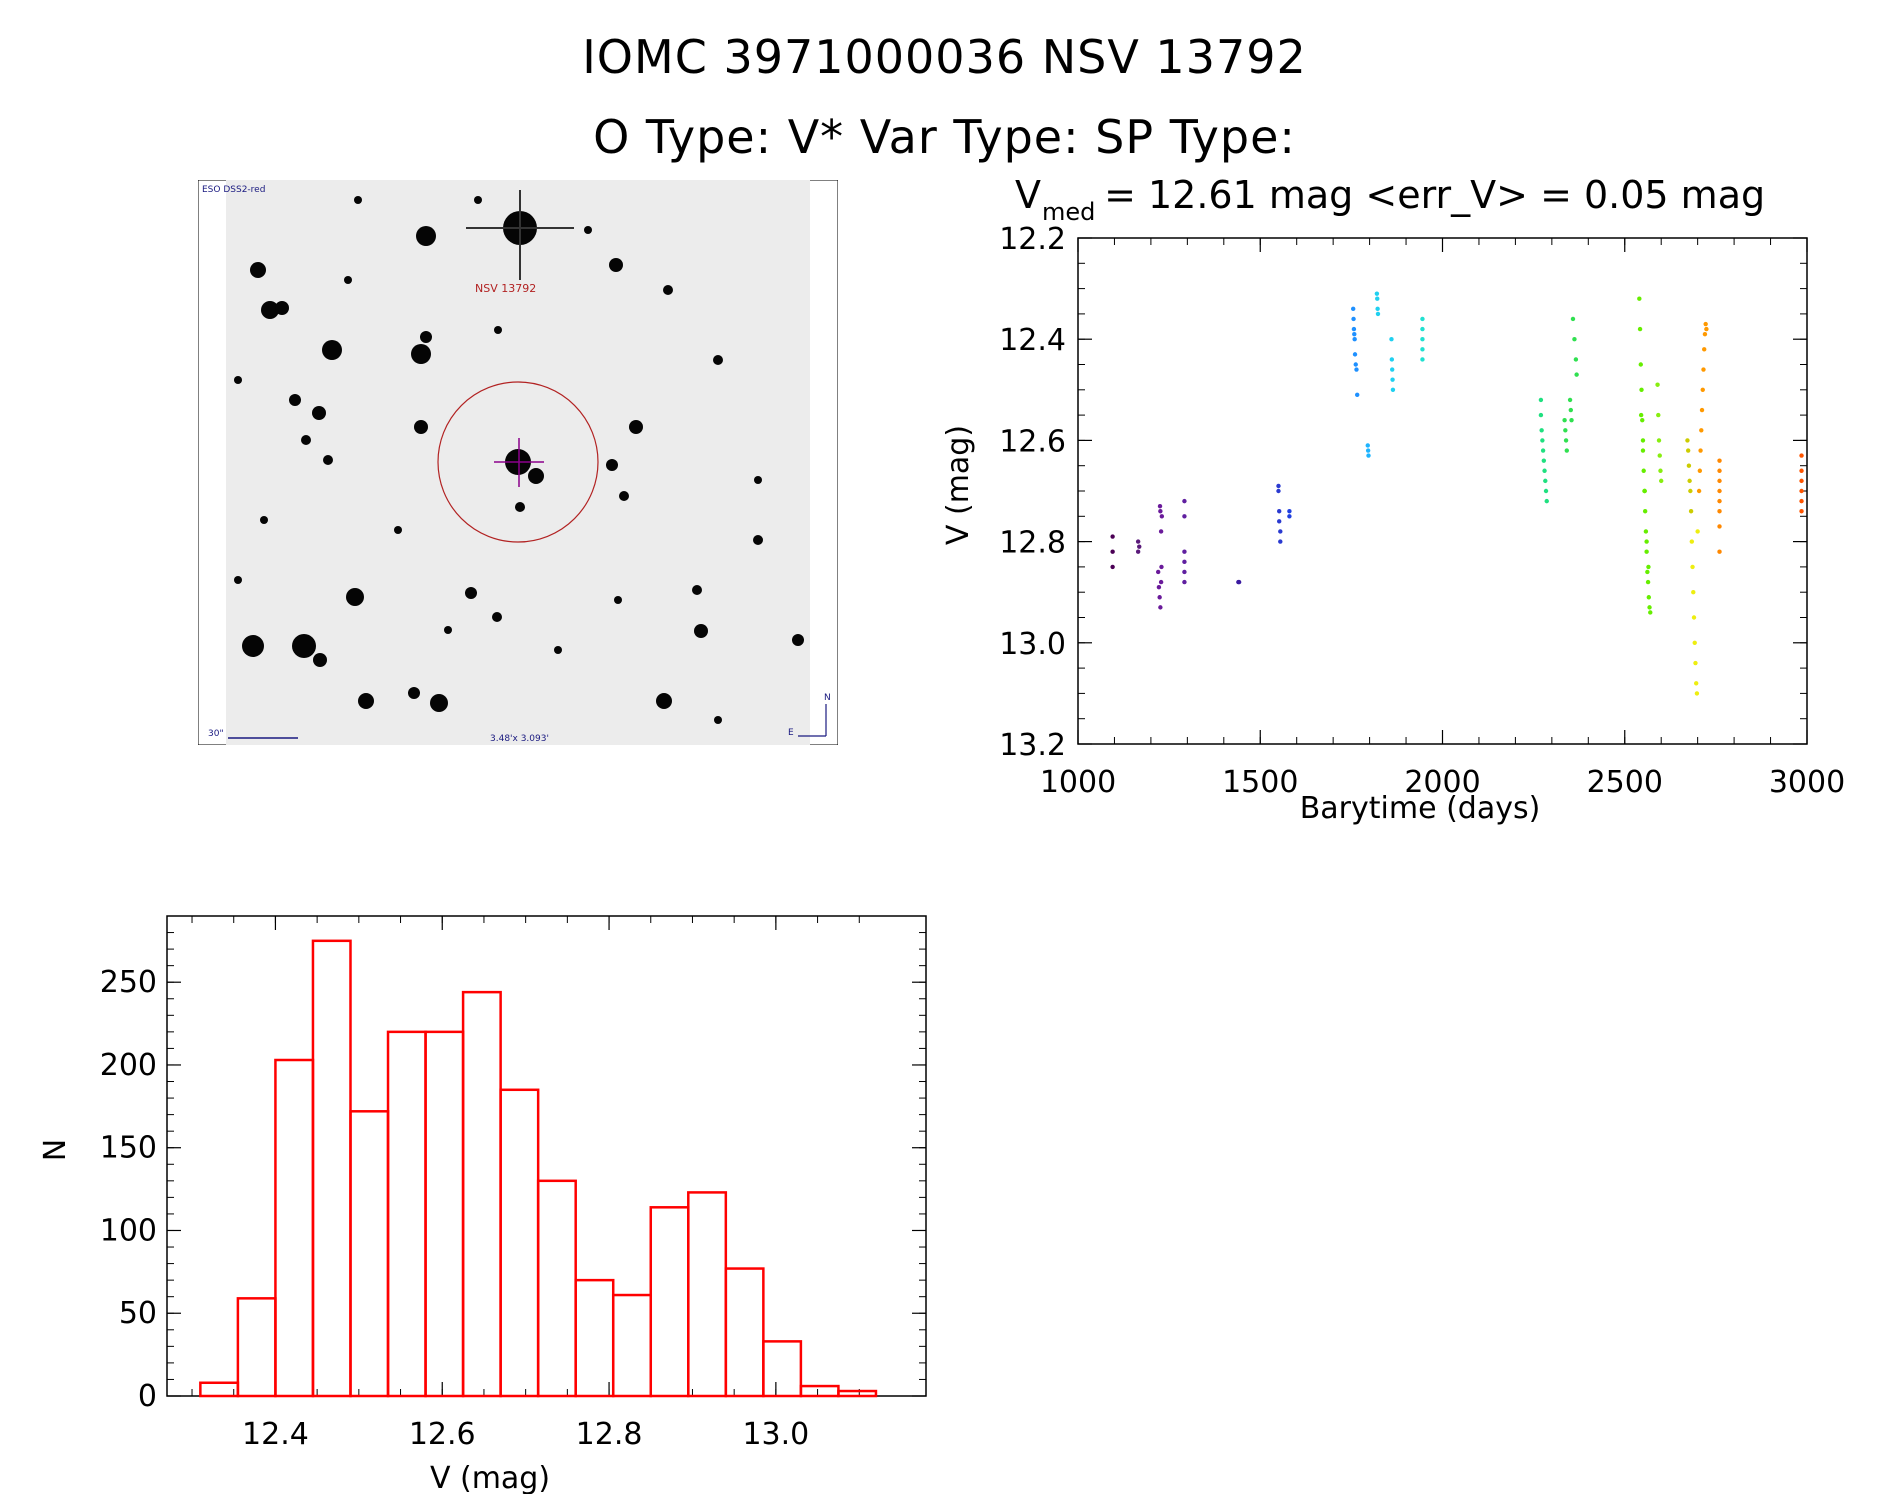  What do you see at coordinates (128, 1230) in the screenshot?
I see `hist-y-tick-label: 100` at bounding box center [128, 1230].